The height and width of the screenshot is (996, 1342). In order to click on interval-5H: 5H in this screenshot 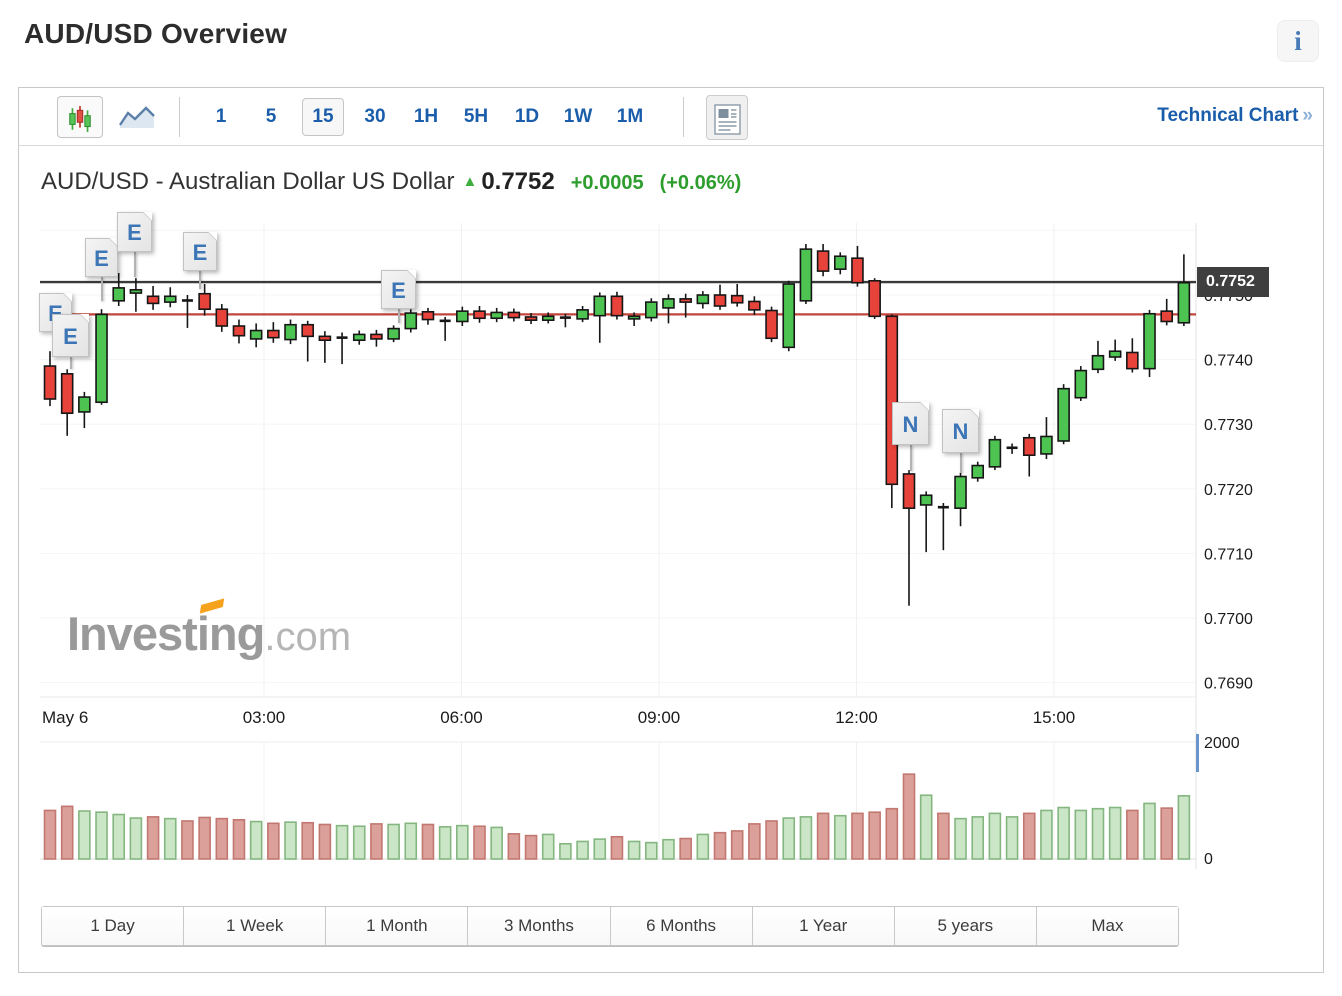, I will do `click(476, 116)`.